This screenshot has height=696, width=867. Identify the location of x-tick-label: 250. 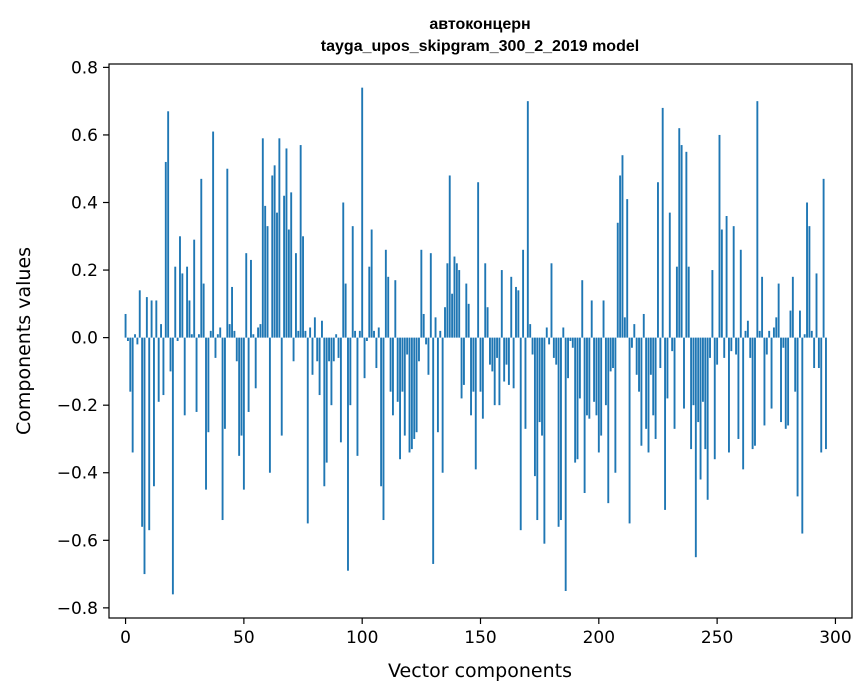
(717, 638).